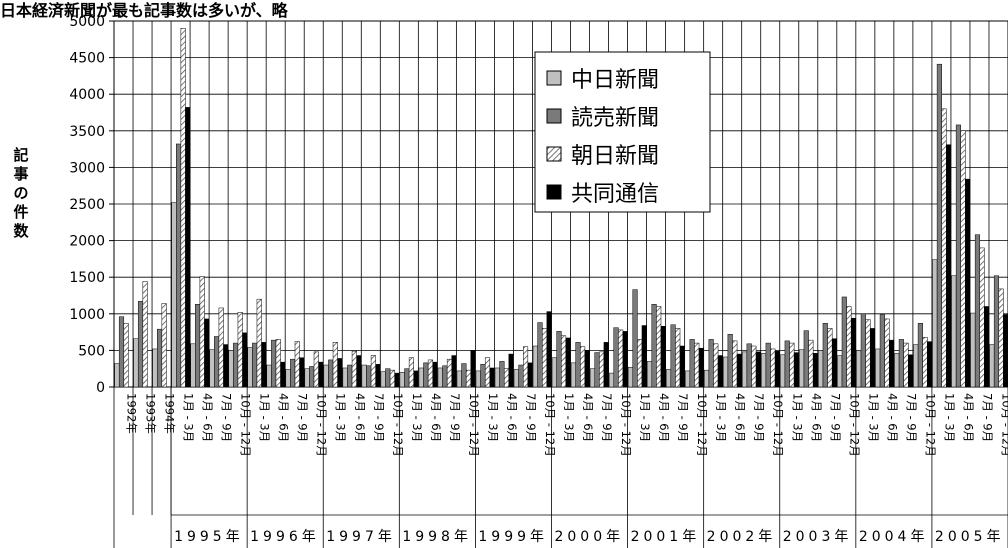  I want to click on y-tick-label: 4000, so click(87, 95).